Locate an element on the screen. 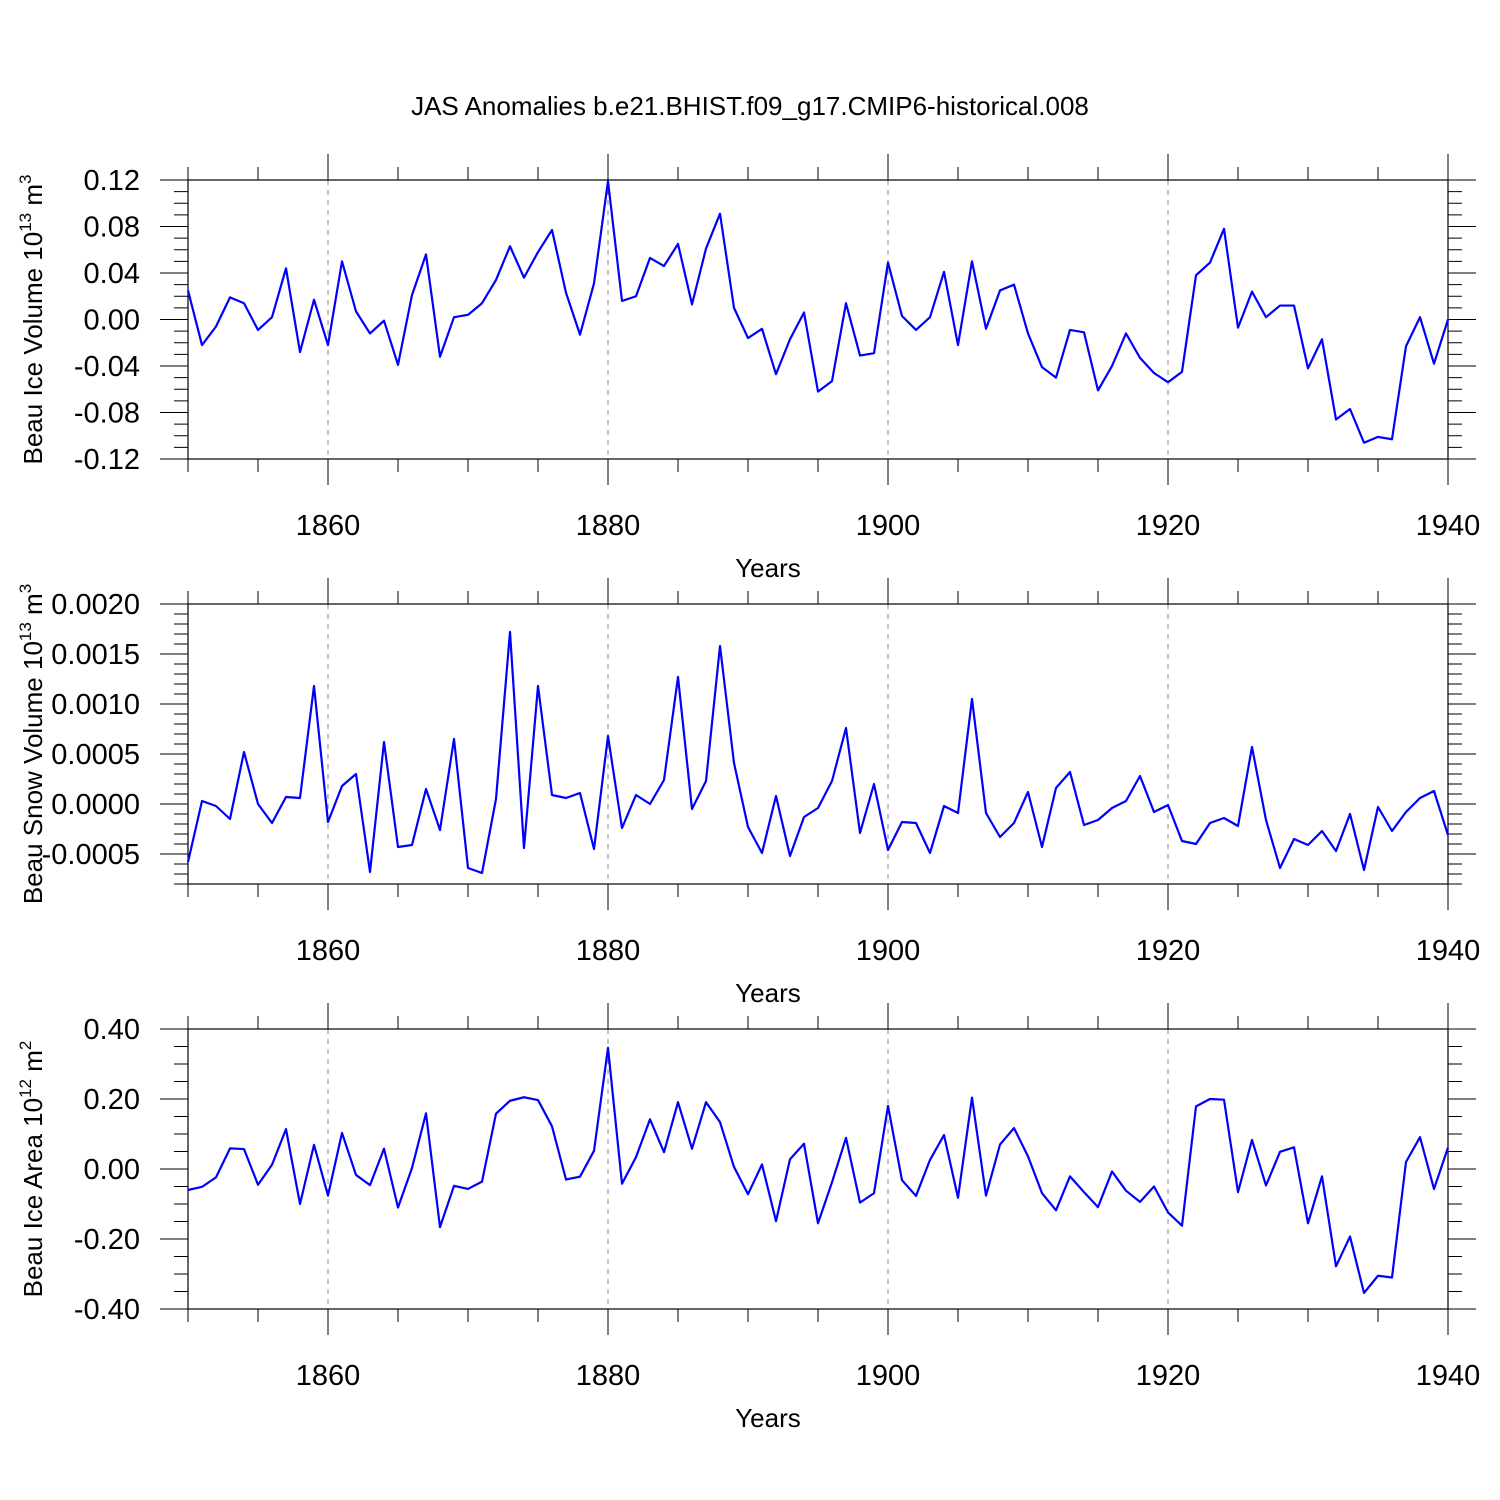  ytick-label: -0.08 is located at coordinates (107, 414).